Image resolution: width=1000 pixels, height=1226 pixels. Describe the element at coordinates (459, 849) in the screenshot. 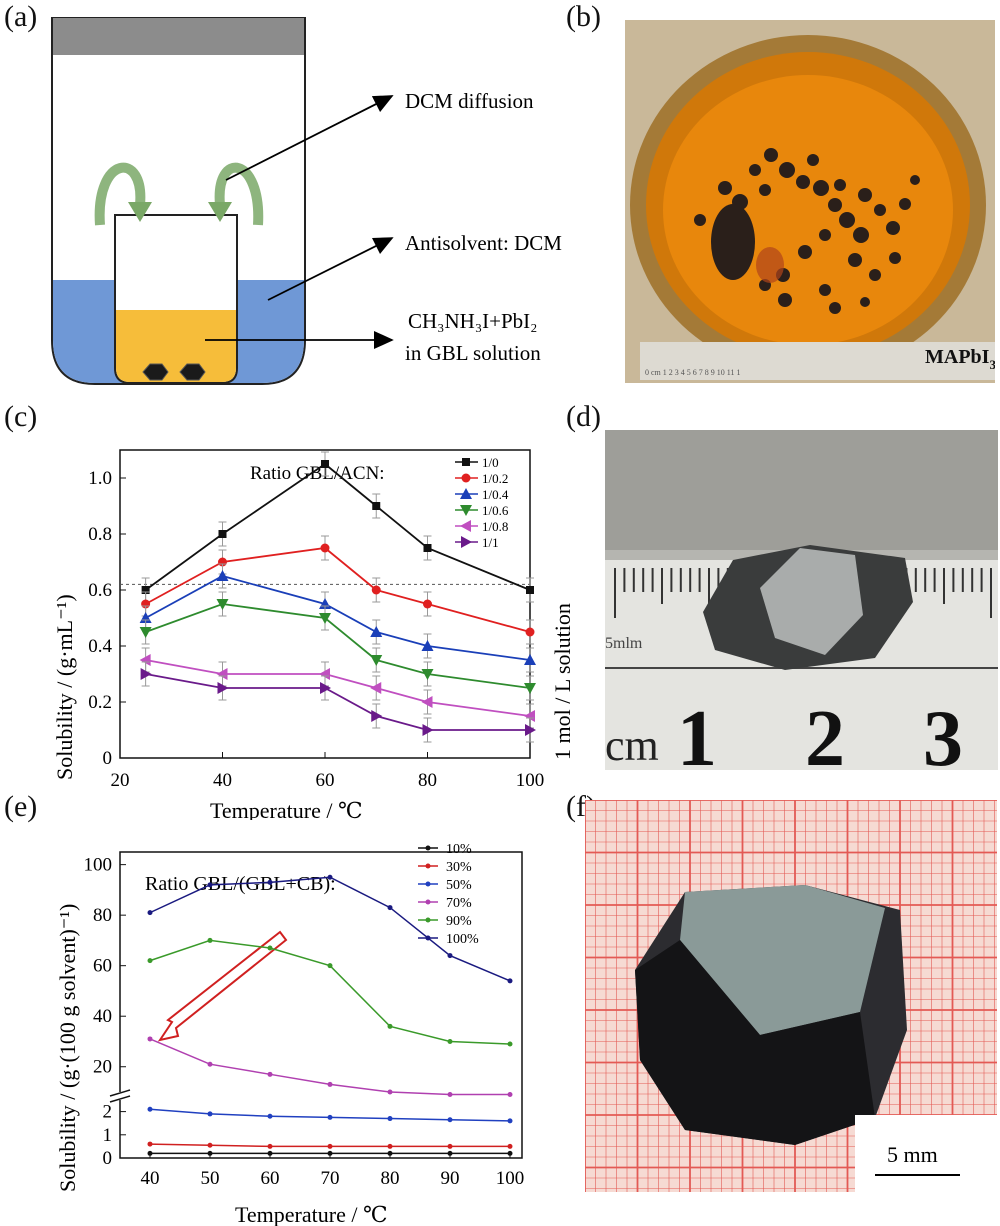

I see `legend-label: 10%` at that location.